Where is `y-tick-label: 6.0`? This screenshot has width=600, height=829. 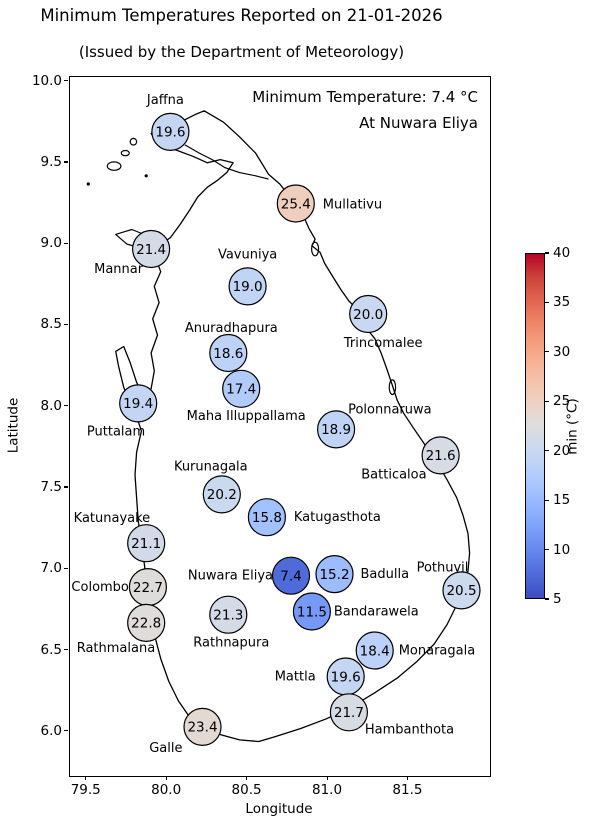
y-tick-label: 6.0 is located at coordinates (51, 730).